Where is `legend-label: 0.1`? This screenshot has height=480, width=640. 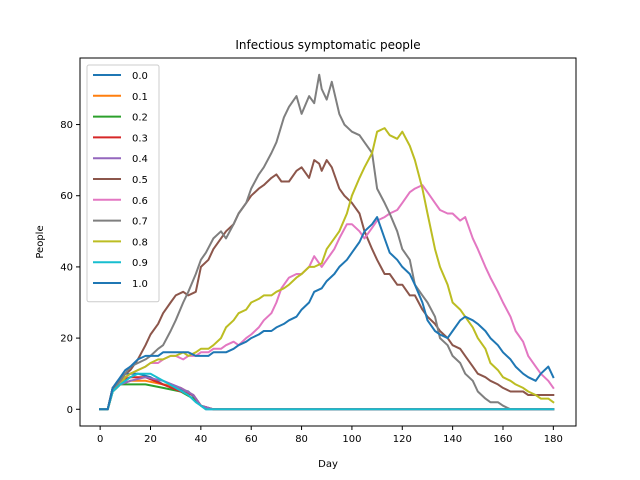 legend-label: 0.1 is located at coordinates (140, 97).